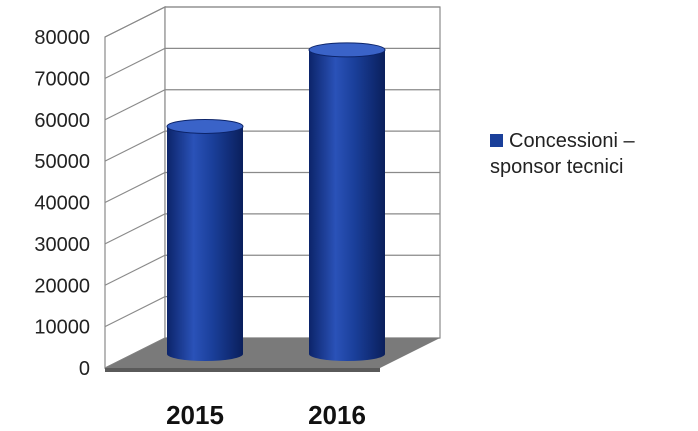 This screenshot has height=431, width=698. Describe the element at coordinates (242, 370) in the screenshot. I see `floor-edge` at that location.